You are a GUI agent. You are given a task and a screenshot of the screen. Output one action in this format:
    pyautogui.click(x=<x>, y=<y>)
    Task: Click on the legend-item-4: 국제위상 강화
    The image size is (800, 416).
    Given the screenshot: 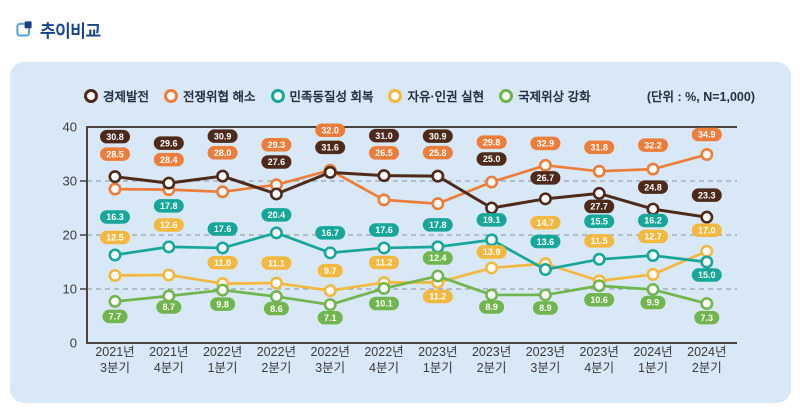 What is the action you would take?
    pyautogui.click(x=545, y=95)
    